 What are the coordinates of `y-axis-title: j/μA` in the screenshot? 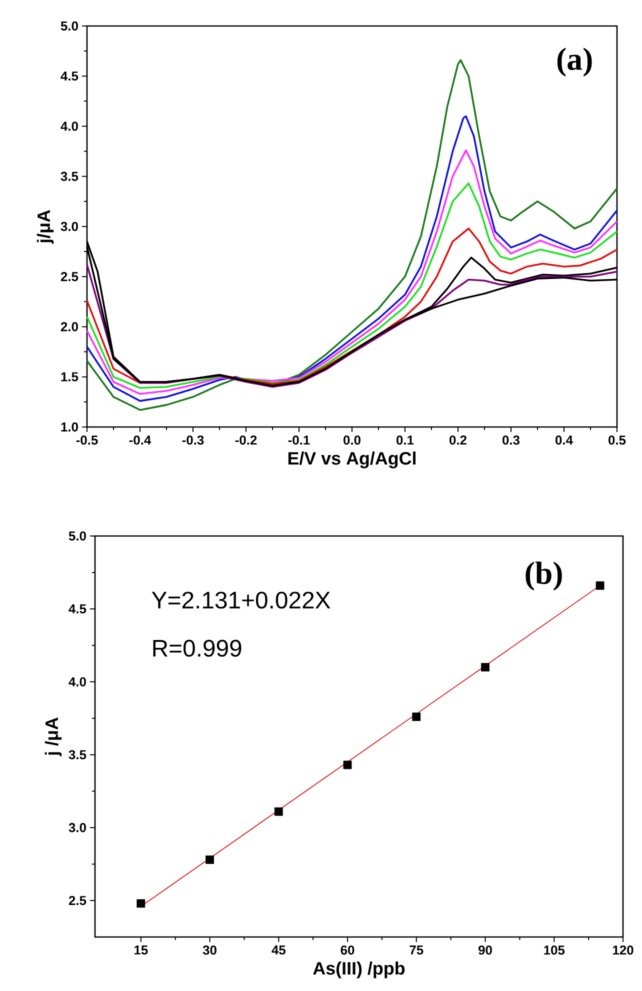 It's located at (45, 227).